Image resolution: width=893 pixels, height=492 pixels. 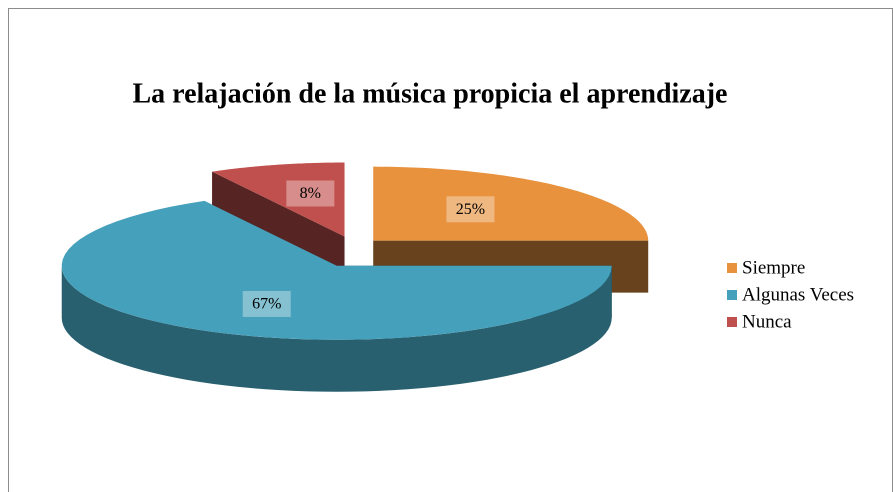 I want to click on legend: Siempre Algunas Veces Nunca, so click(x=790, y=294).